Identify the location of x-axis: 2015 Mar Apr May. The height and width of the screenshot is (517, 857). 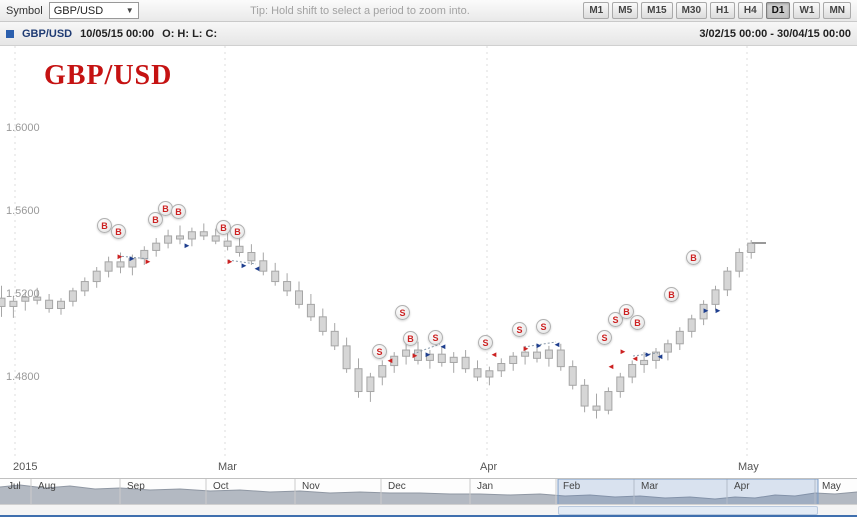
(428, 468).